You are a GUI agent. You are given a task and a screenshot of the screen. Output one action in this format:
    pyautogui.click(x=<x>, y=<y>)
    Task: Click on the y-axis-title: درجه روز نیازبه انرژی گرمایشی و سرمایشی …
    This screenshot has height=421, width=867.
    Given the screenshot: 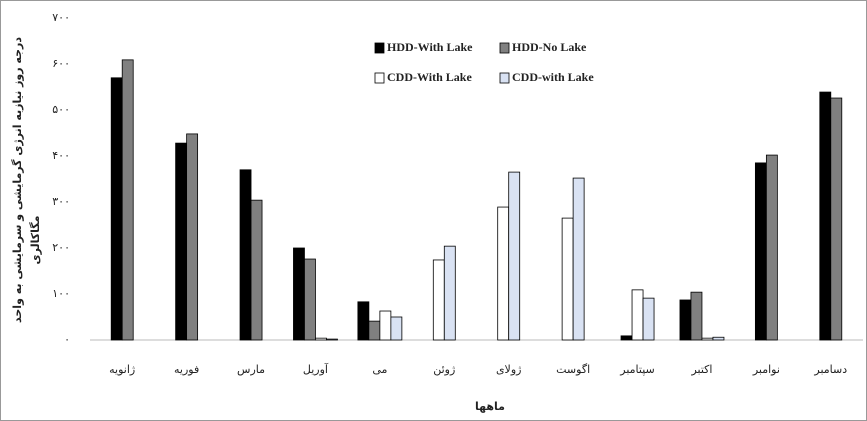 What is the action you would take?
    pyautogui.click(x=26, y=180)
    